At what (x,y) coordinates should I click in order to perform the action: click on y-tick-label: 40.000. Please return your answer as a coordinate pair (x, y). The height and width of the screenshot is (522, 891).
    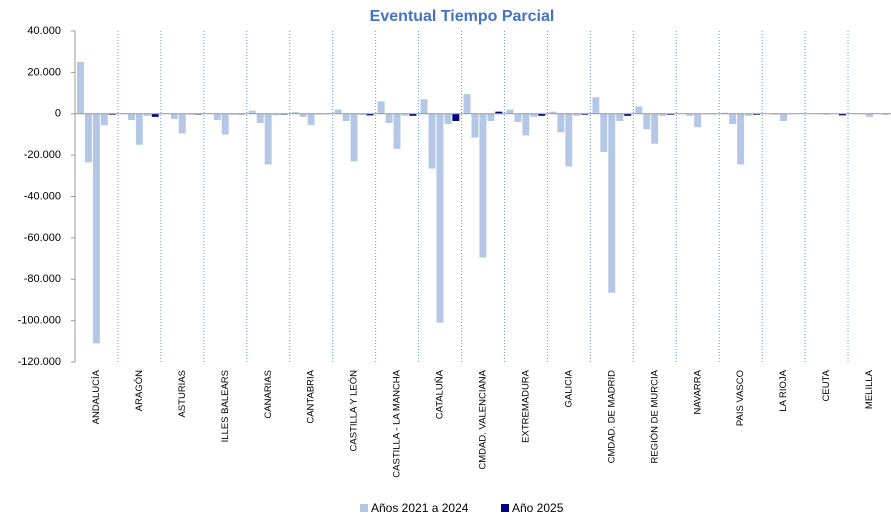
    Looking at the image, I should click on (44, 31).